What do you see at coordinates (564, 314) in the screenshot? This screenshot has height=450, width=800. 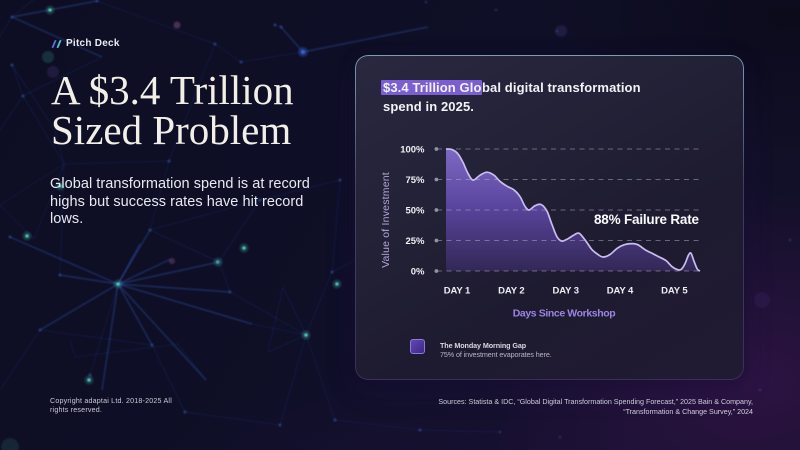 I see `svg-text: Days Since Workshop` at bounding box center [564, 314].